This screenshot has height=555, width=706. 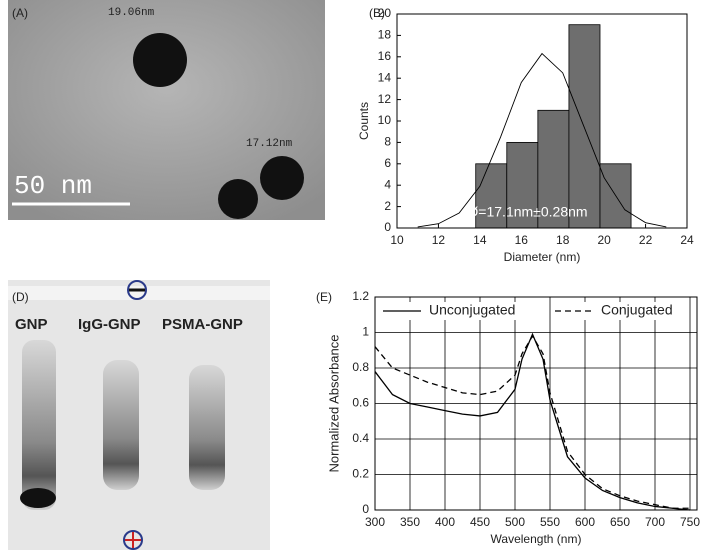 I want to click on panel-label: (B), so click(x=377, y=13).